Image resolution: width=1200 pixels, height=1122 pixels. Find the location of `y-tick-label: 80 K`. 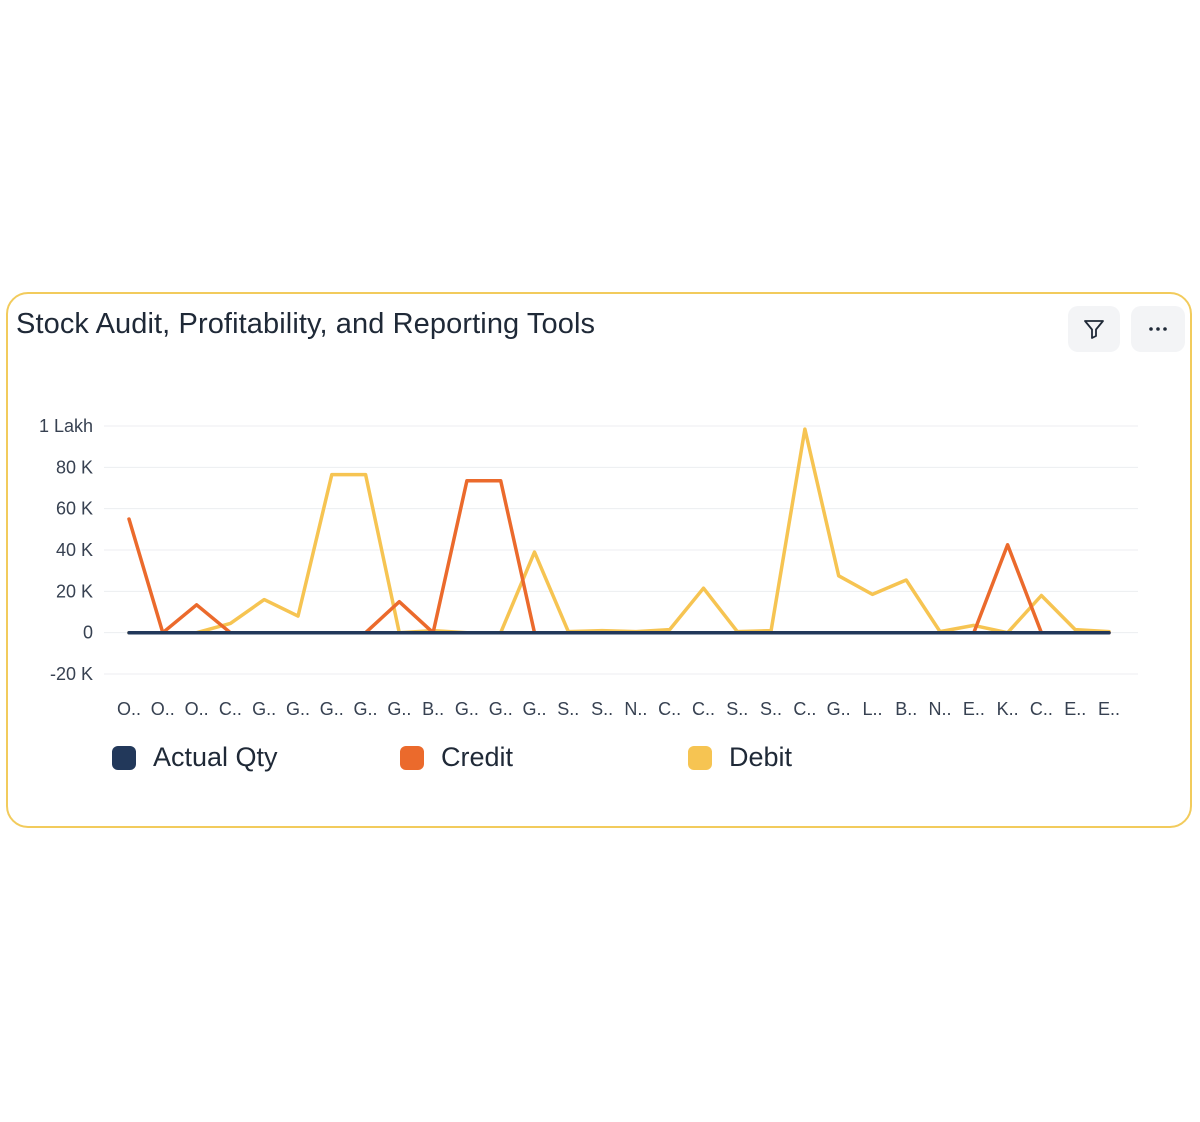

y-tick-label: 80 K is located at coordinates (74, 467).